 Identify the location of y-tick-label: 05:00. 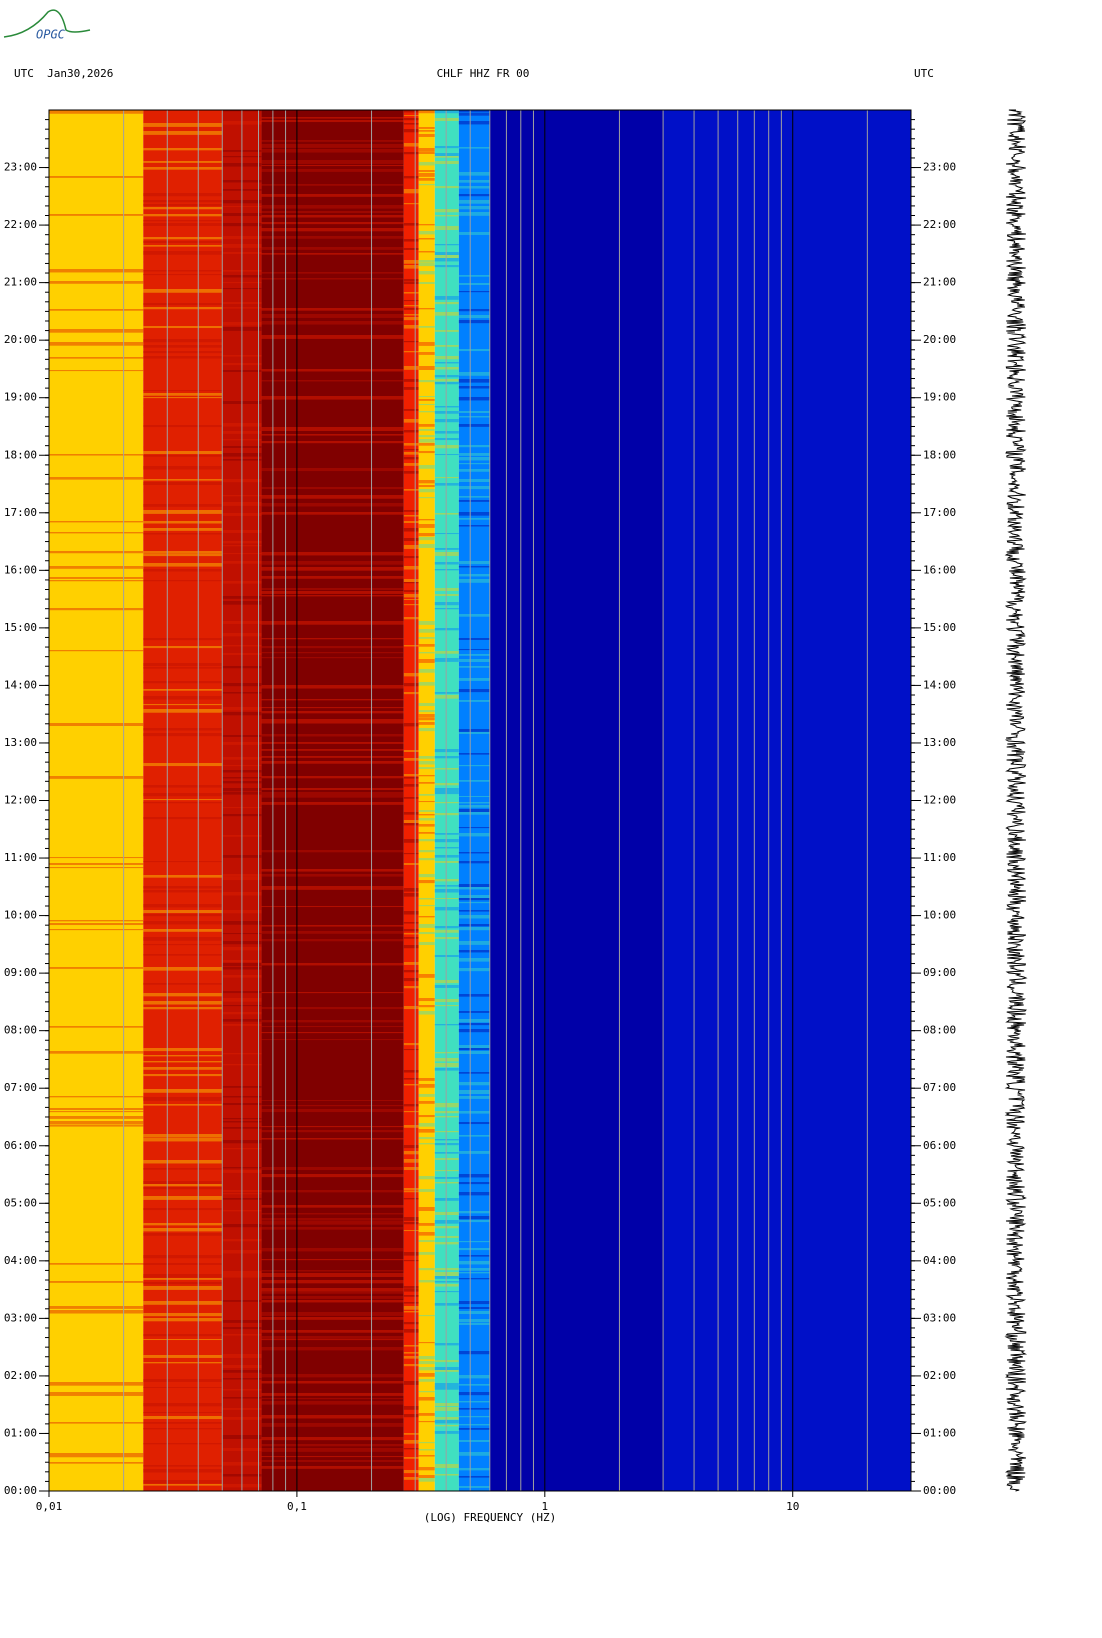
(20, 1202).